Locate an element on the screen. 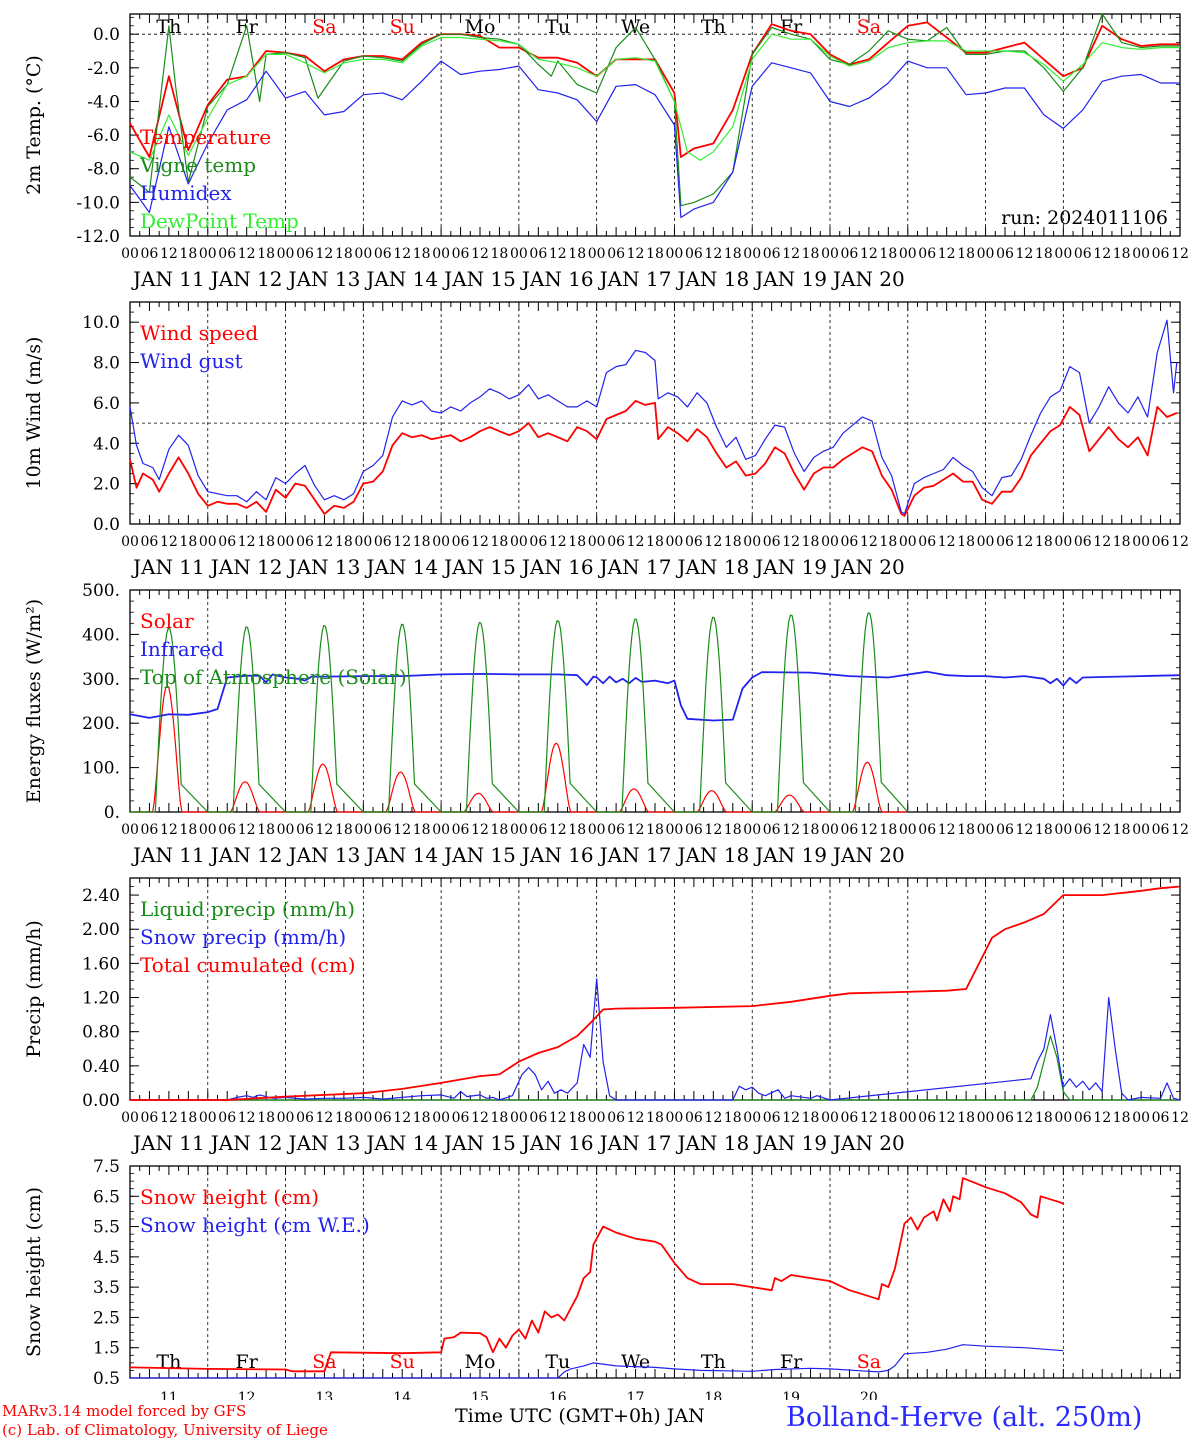 The height and width of the screenshot is (1440, 1194). y-tick-label: 2.00 is located at coordinates (101, 930).